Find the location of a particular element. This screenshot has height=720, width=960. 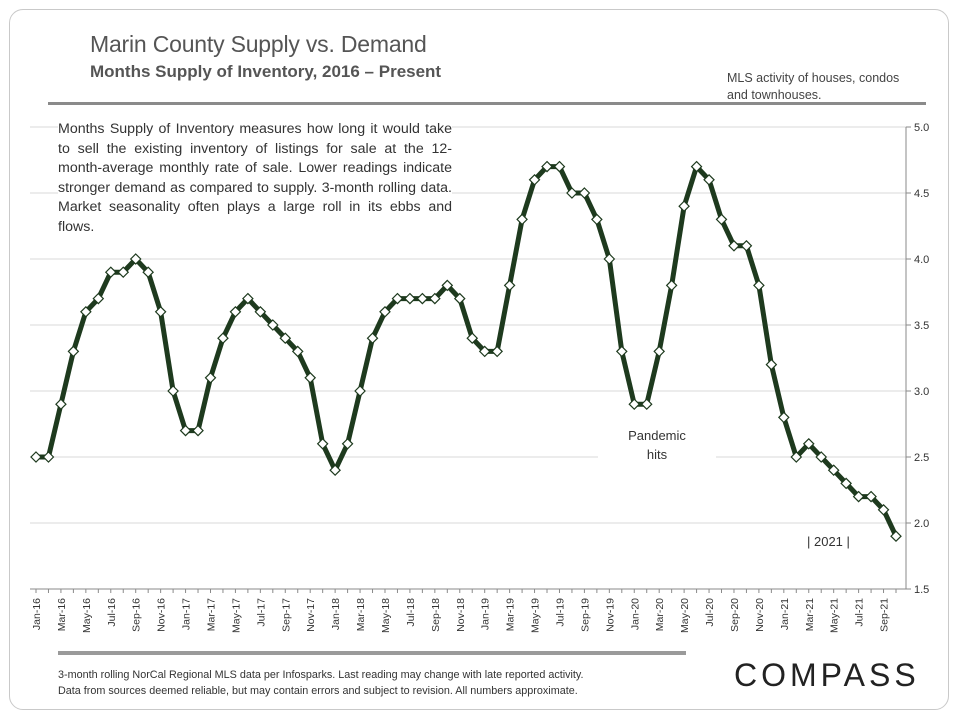

pandemic-annotation: Pandemic hits is located at coordinates (657, 445).